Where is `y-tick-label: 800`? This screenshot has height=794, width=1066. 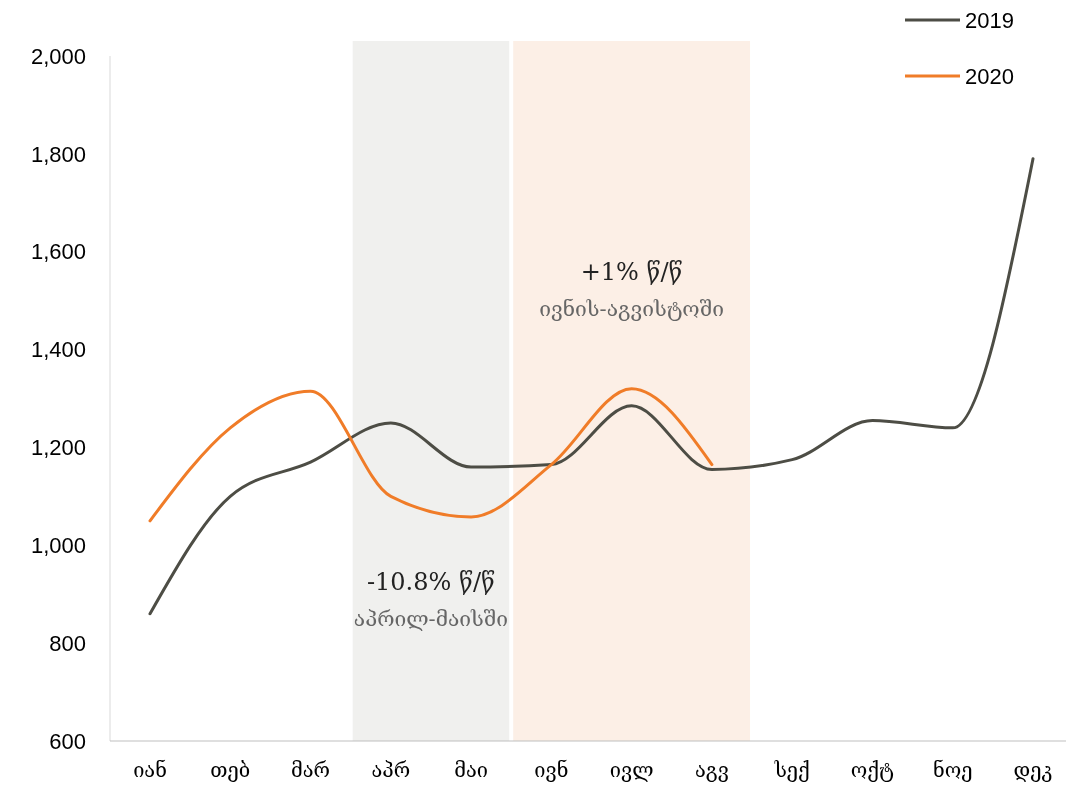 y-tick-label: 800 is located at coordinates (67, 643).